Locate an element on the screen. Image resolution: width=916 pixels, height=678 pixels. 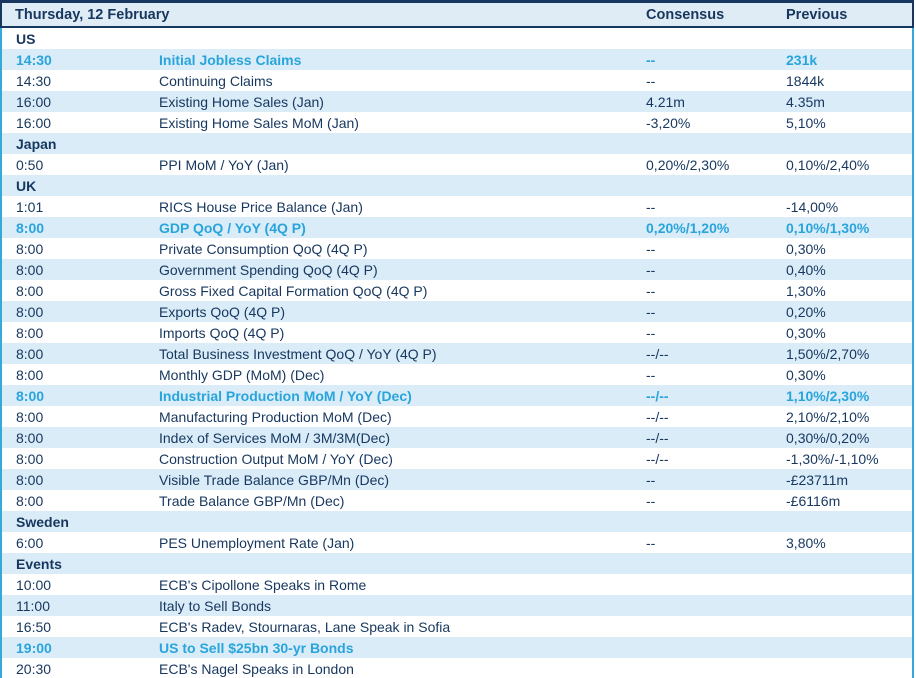
event-cell: Private Consumption QoQ (4Q P) is located at coordinates (263, 248).